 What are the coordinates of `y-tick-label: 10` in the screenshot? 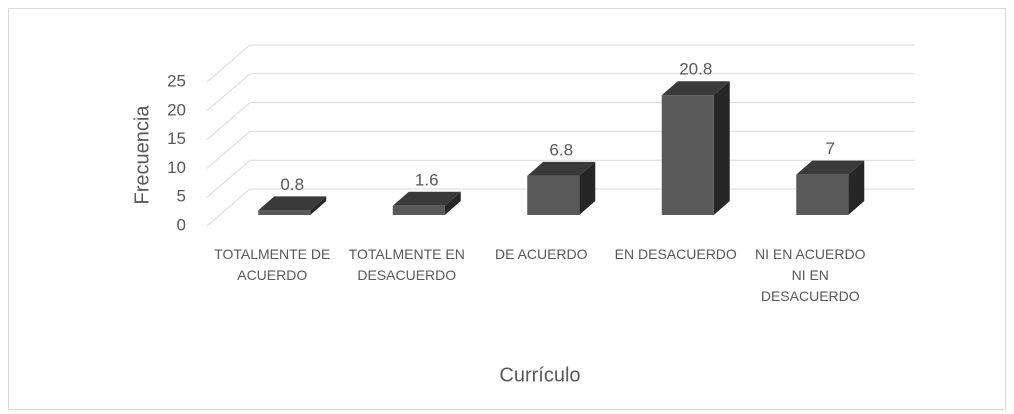 It's located at (176, 167).